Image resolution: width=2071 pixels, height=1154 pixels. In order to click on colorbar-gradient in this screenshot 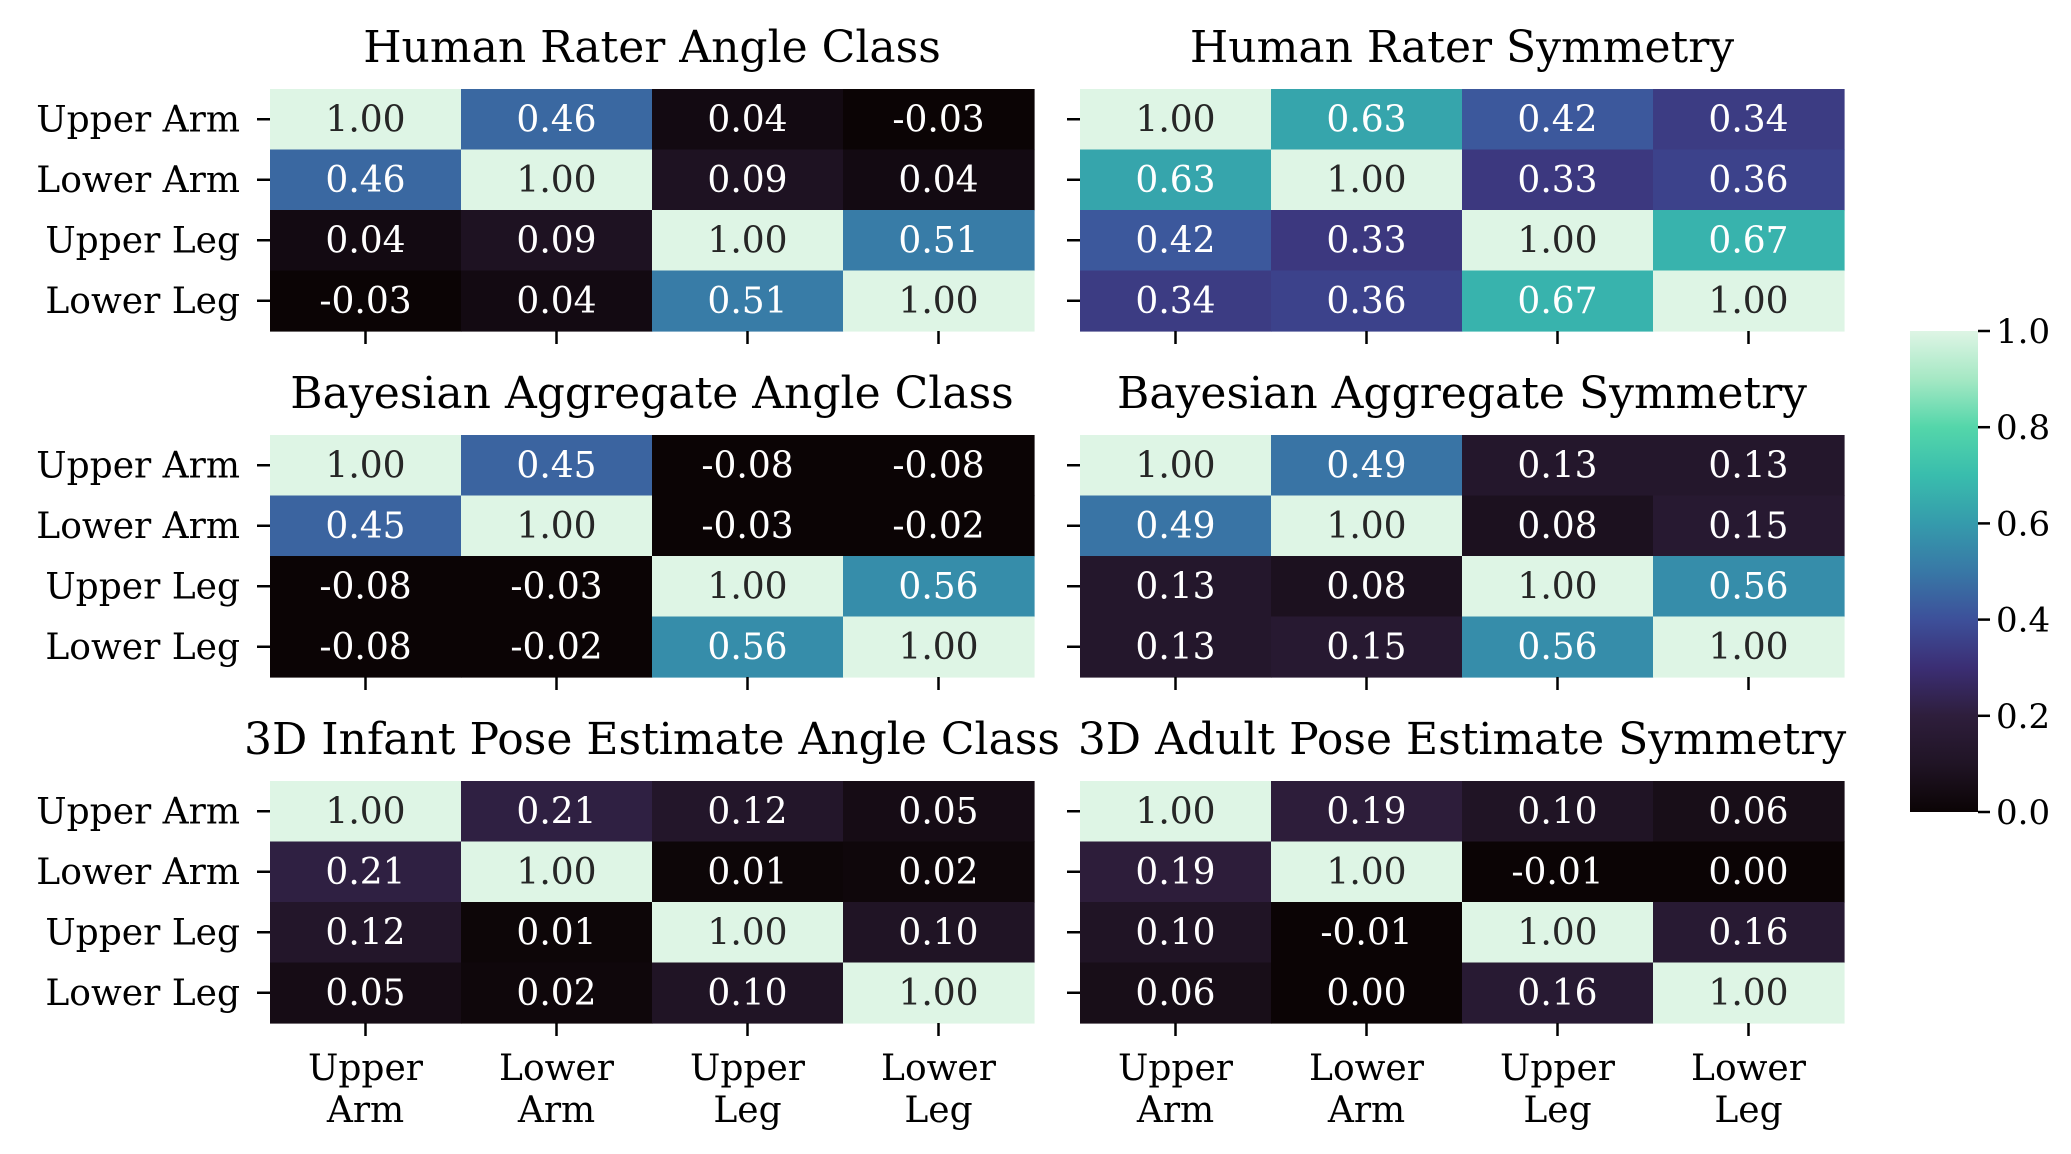, I will do `click(1944, 571)`.